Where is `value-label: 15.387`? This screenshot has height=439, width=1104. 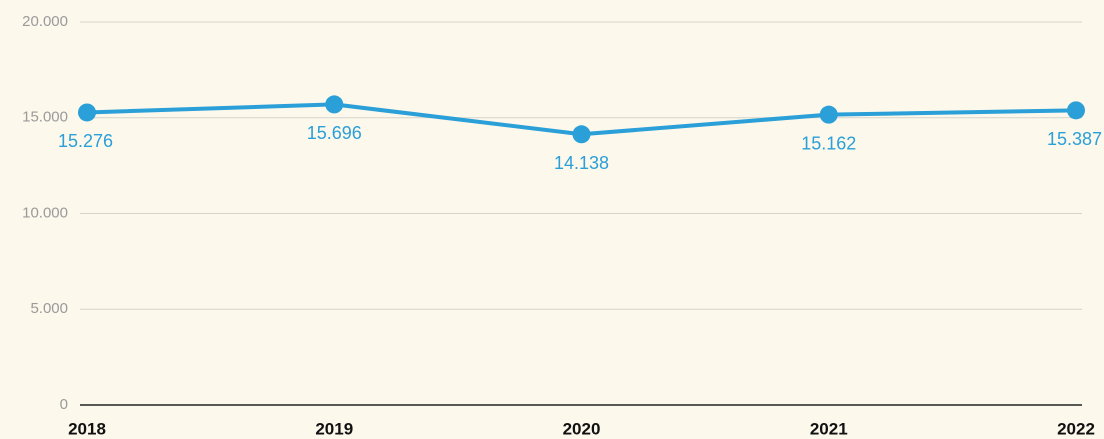
value-label: 15.387 is located at coordinates (1074, 139).